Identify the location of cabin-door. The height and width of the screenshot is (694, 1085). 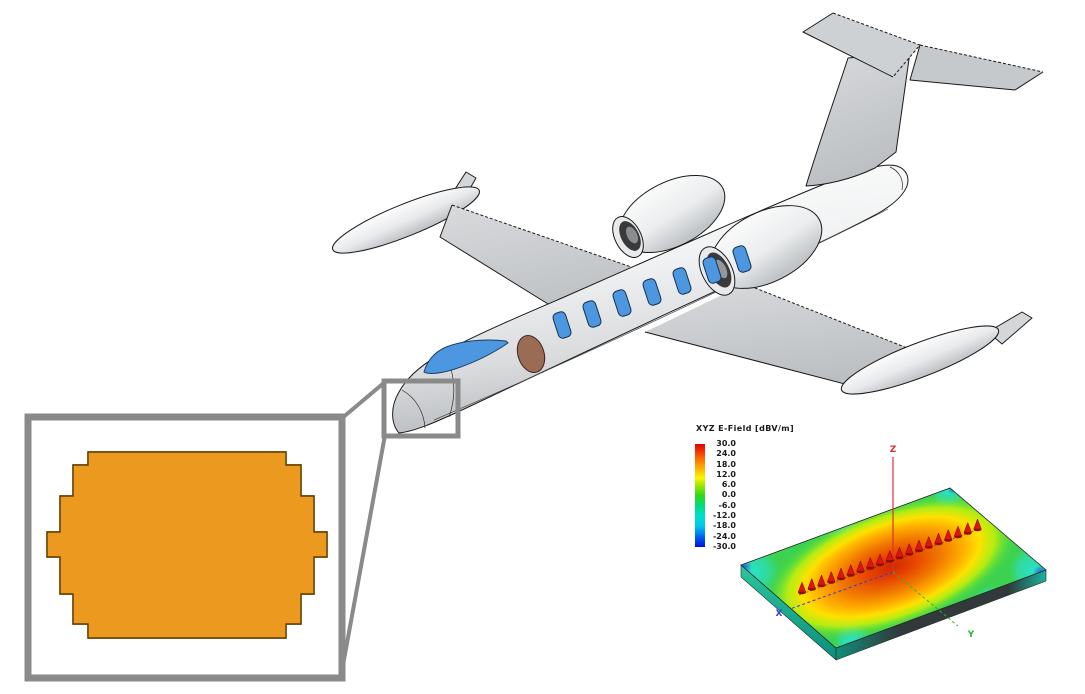
(531, 354).